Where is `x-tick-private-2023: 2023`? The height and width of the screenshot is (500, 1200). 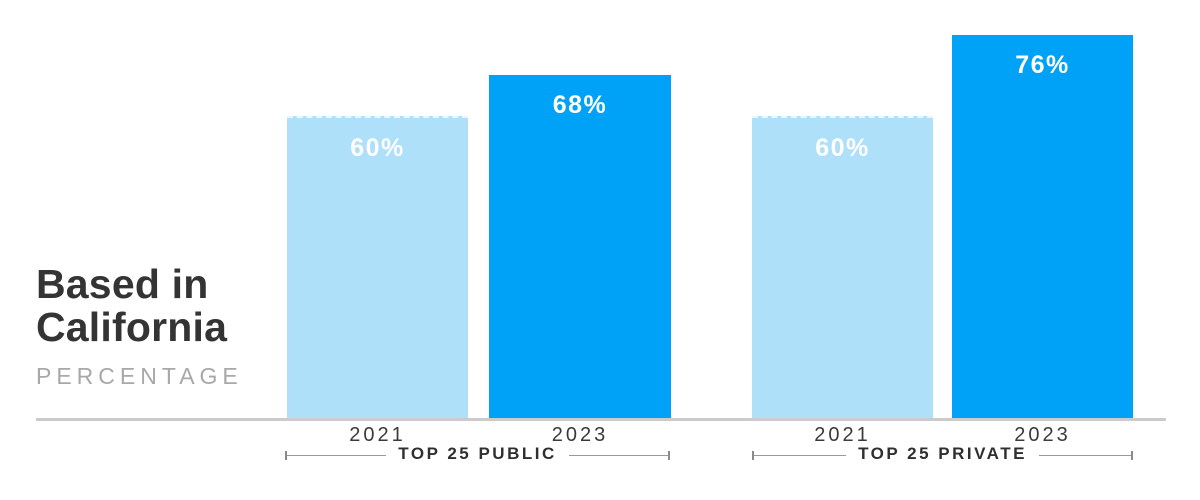
x-tick-private-2023: 2023 is located at coordinates (1042, 435).